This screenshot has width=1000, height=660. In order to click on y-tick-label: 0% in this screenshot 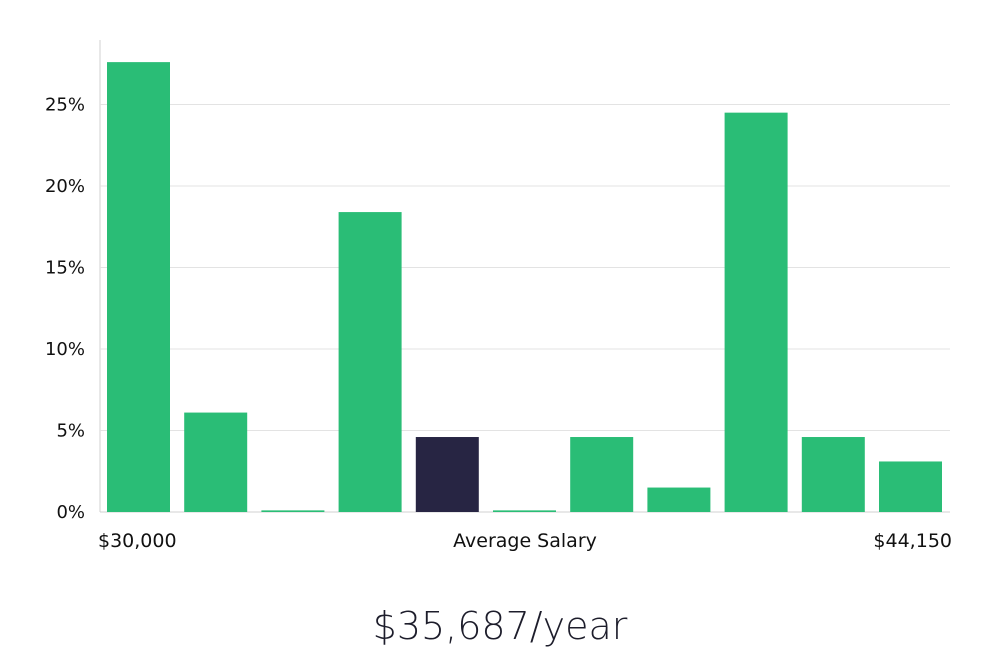, I will do `click(70, 512)`.